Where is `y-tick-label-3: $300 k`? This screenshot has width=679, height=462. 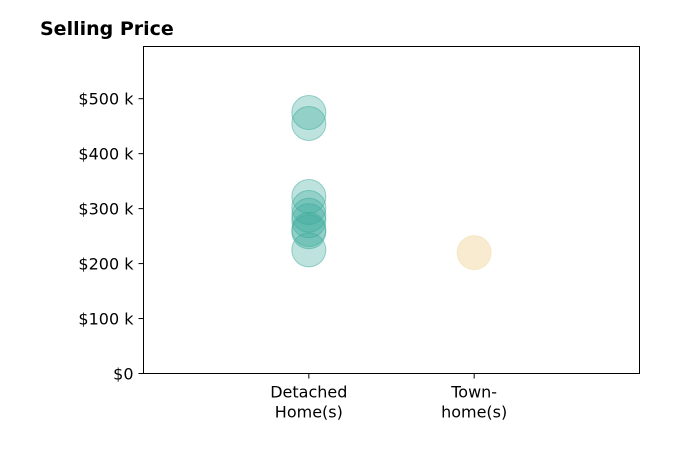
y-tick-label-3: $300 k is located at coordinates (106, 209).